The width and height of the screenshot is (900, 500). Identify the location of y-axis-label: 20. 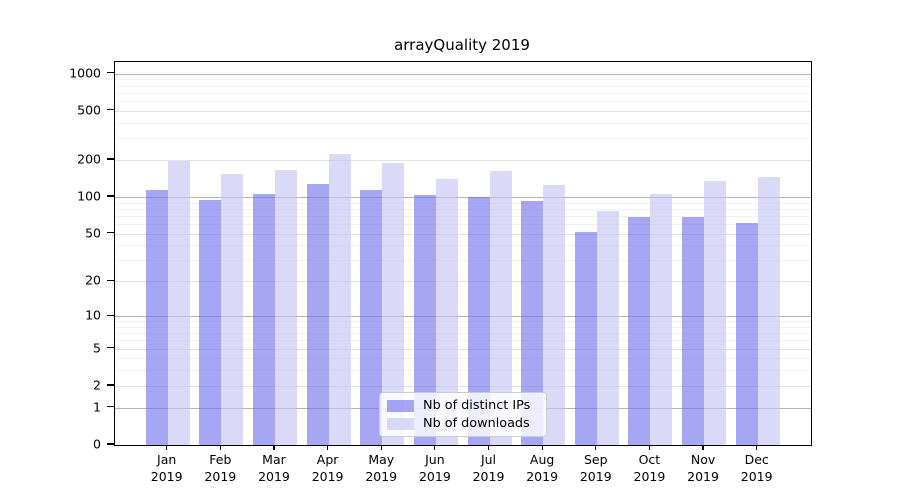
(93, 280).